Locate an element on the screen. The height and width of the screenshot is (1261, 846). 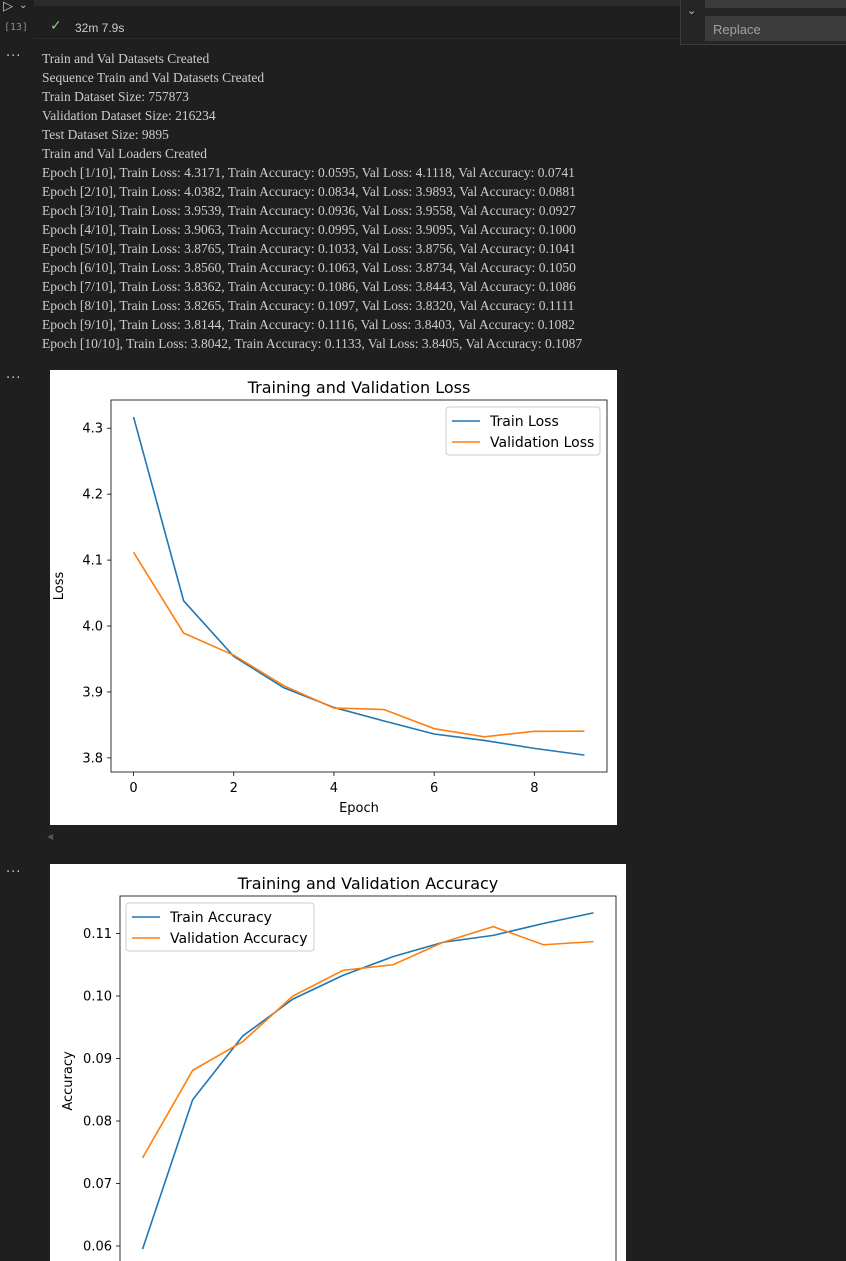
y-tick-label: 0.10 is located at coordinates (97, 997).